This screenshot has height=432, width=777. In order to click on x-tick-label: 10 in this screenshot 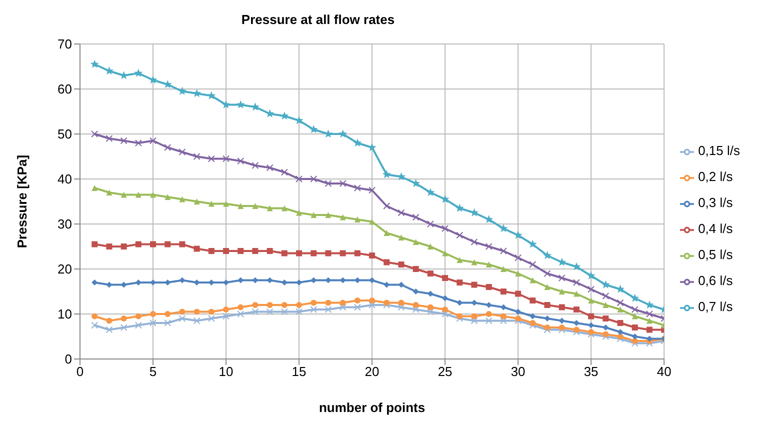, I will do `click(226, 372)`.